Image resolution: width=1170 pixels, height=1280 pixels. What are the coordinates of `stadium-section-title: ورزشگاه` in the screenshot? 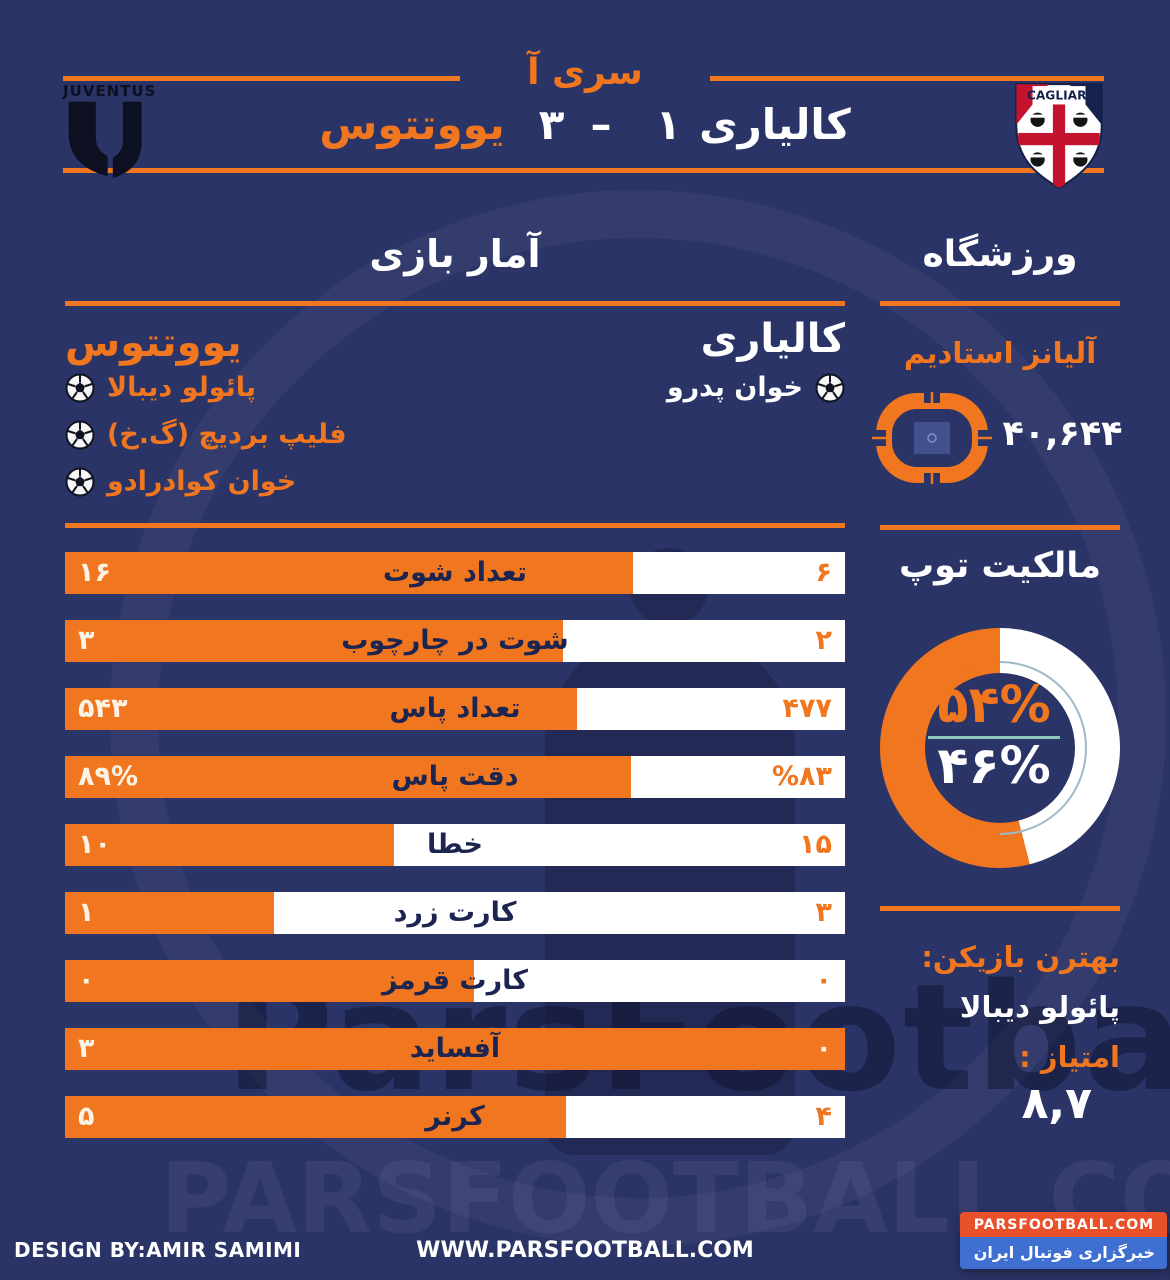 It's located at (1000, 254).